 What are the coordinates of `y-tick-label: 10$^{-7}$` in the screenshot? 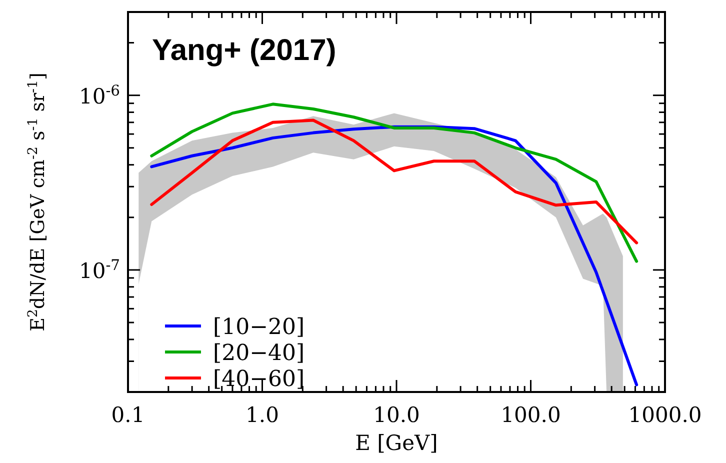 It's located at (99, 269).